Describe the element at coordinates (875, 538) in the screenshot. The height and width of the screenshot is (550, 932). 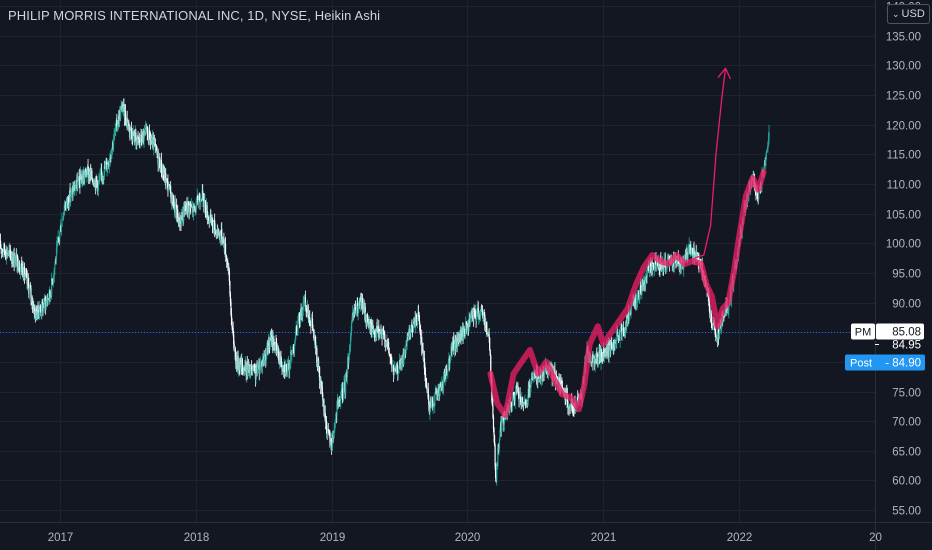
I see `x-tick-label: 20` at that location.